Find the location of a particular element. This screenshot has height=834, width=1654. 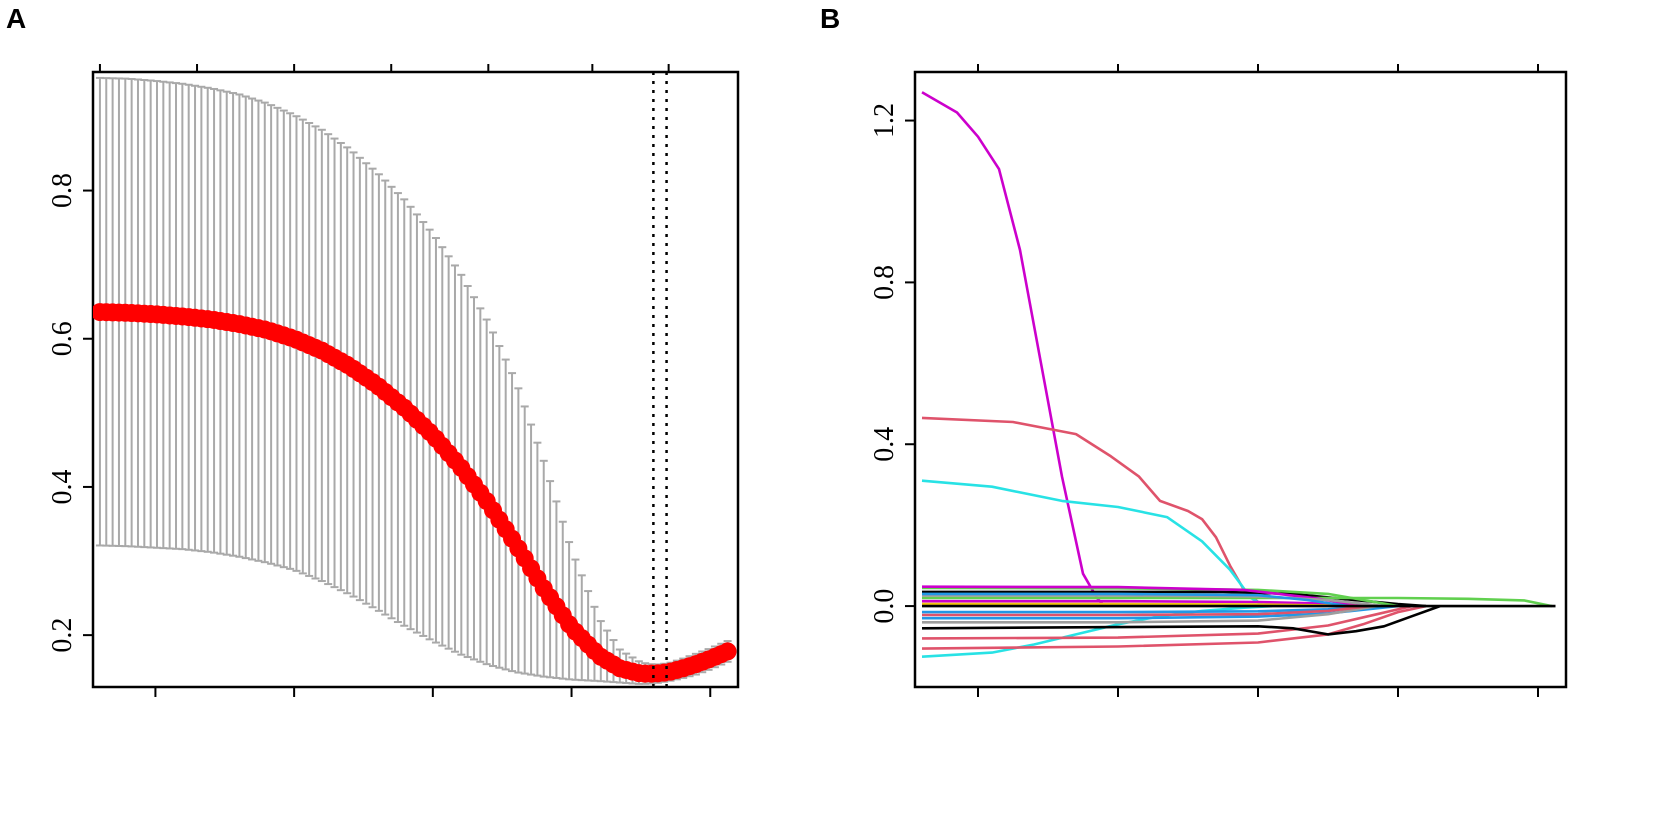

y-tick-label: 0.6 is located at coordinates (62, 338).